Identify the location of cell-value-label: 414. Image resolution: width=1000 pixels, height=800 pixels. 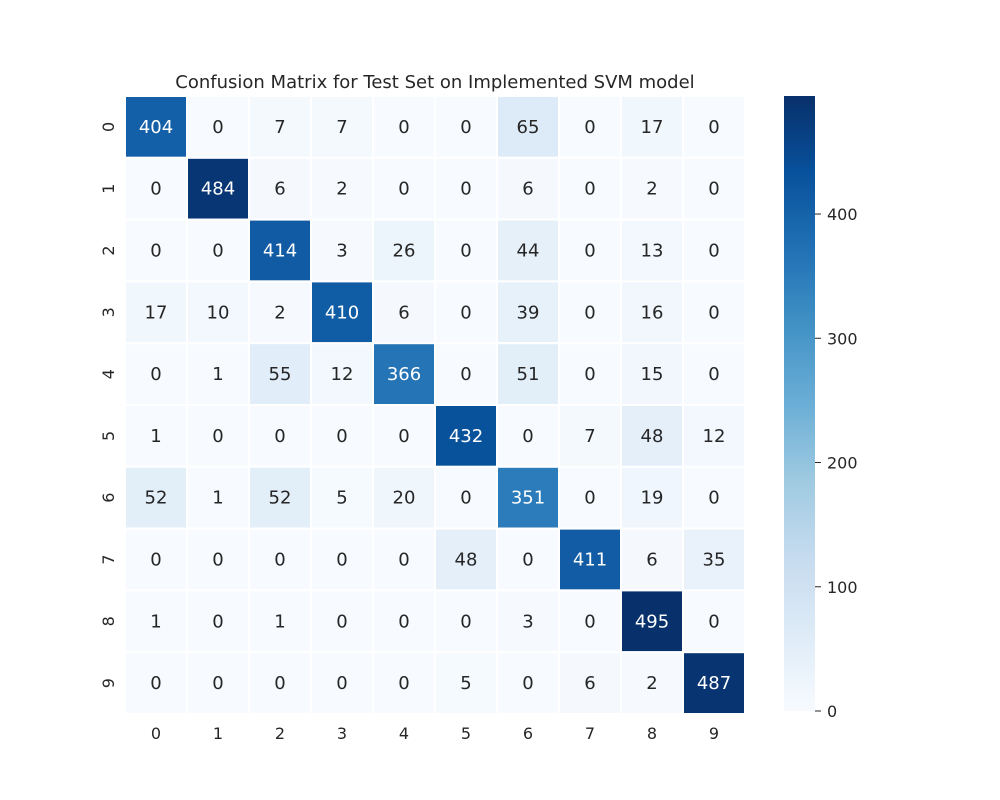
(280, 251).